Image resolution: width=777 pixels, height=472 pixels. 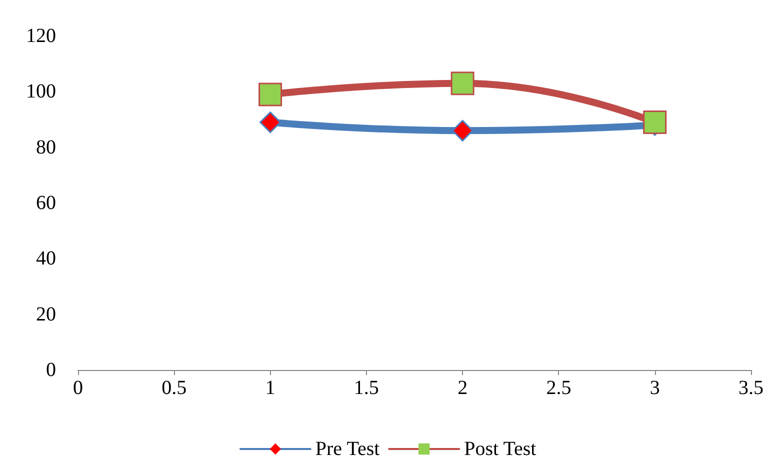 What do you see at coordinates (46, 203) in the screenshot?
I see `y-tick-label: 60` at bounding box center [46, 203].